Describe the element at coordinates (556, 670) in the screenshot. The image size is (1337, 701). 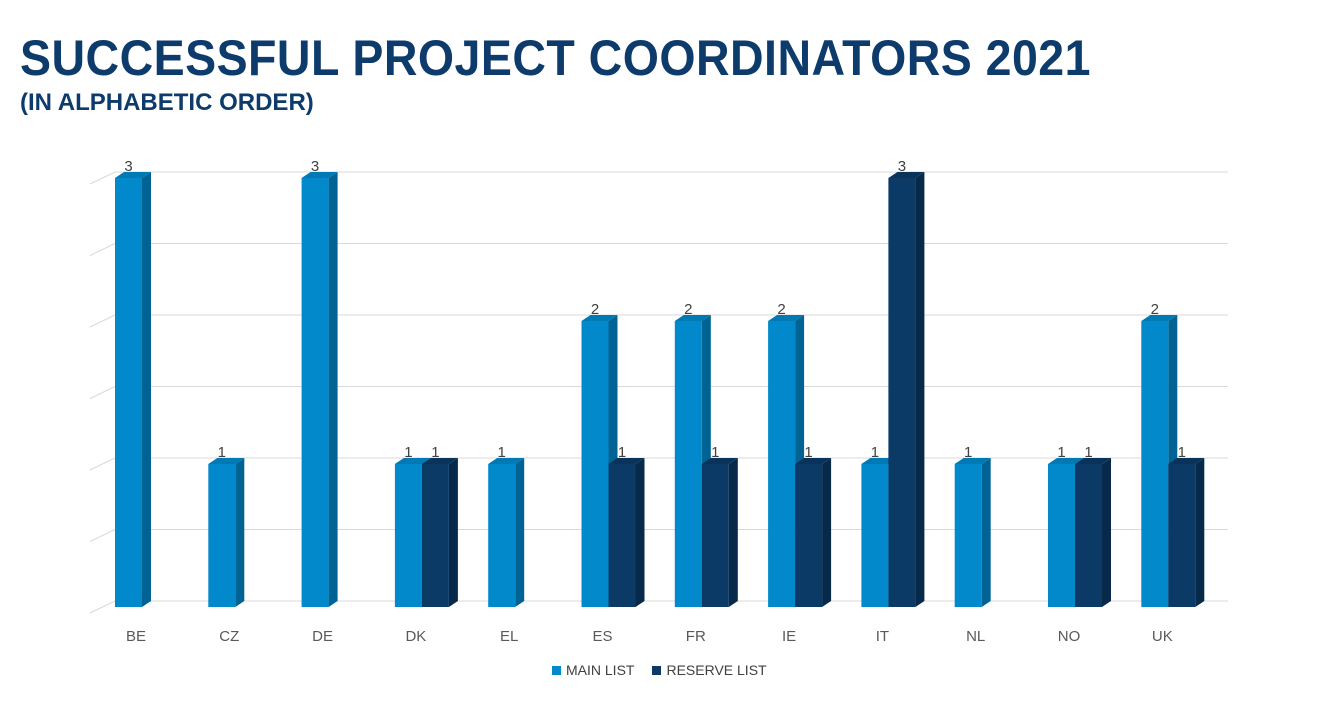
I see `legend-swatch-main-list` at that location.